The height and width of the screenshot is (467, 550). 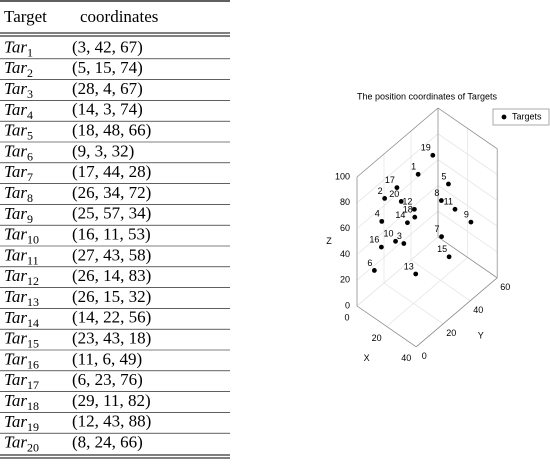 I want to click on point-label: 8, so click(x=436, y=193).